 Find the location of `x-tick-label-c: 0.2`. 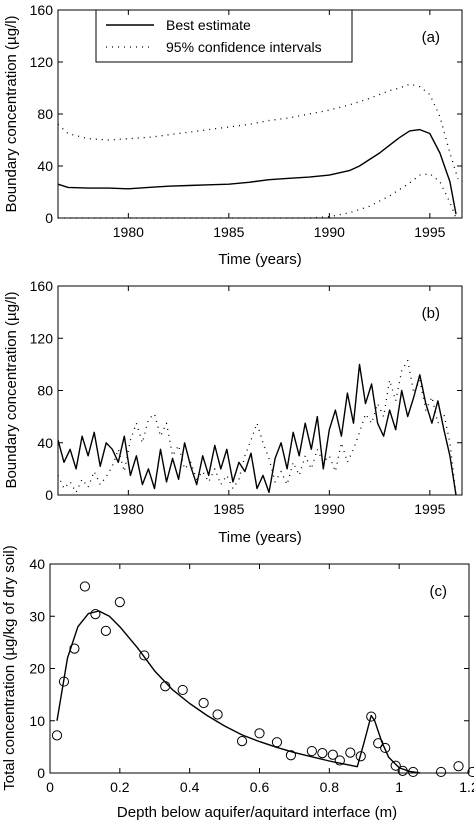

x-tick-label-c: 0.2 is located at coordinates (120, 787).